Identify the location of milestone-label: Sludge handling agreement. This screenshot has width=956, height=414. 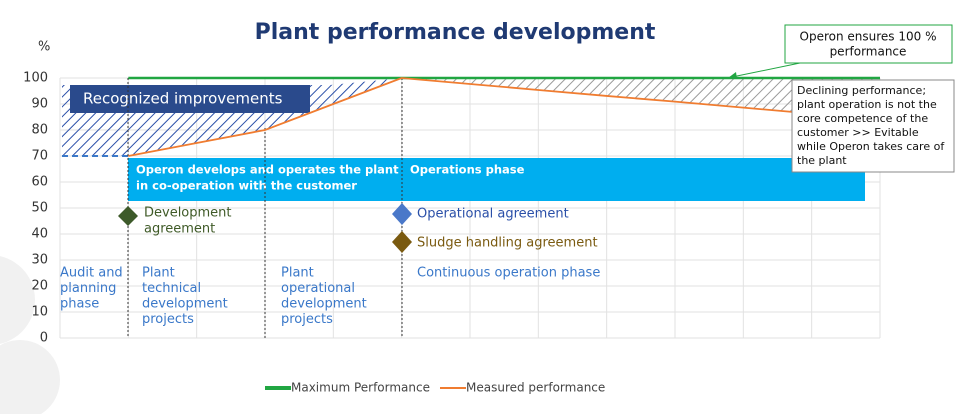
(507, 243).